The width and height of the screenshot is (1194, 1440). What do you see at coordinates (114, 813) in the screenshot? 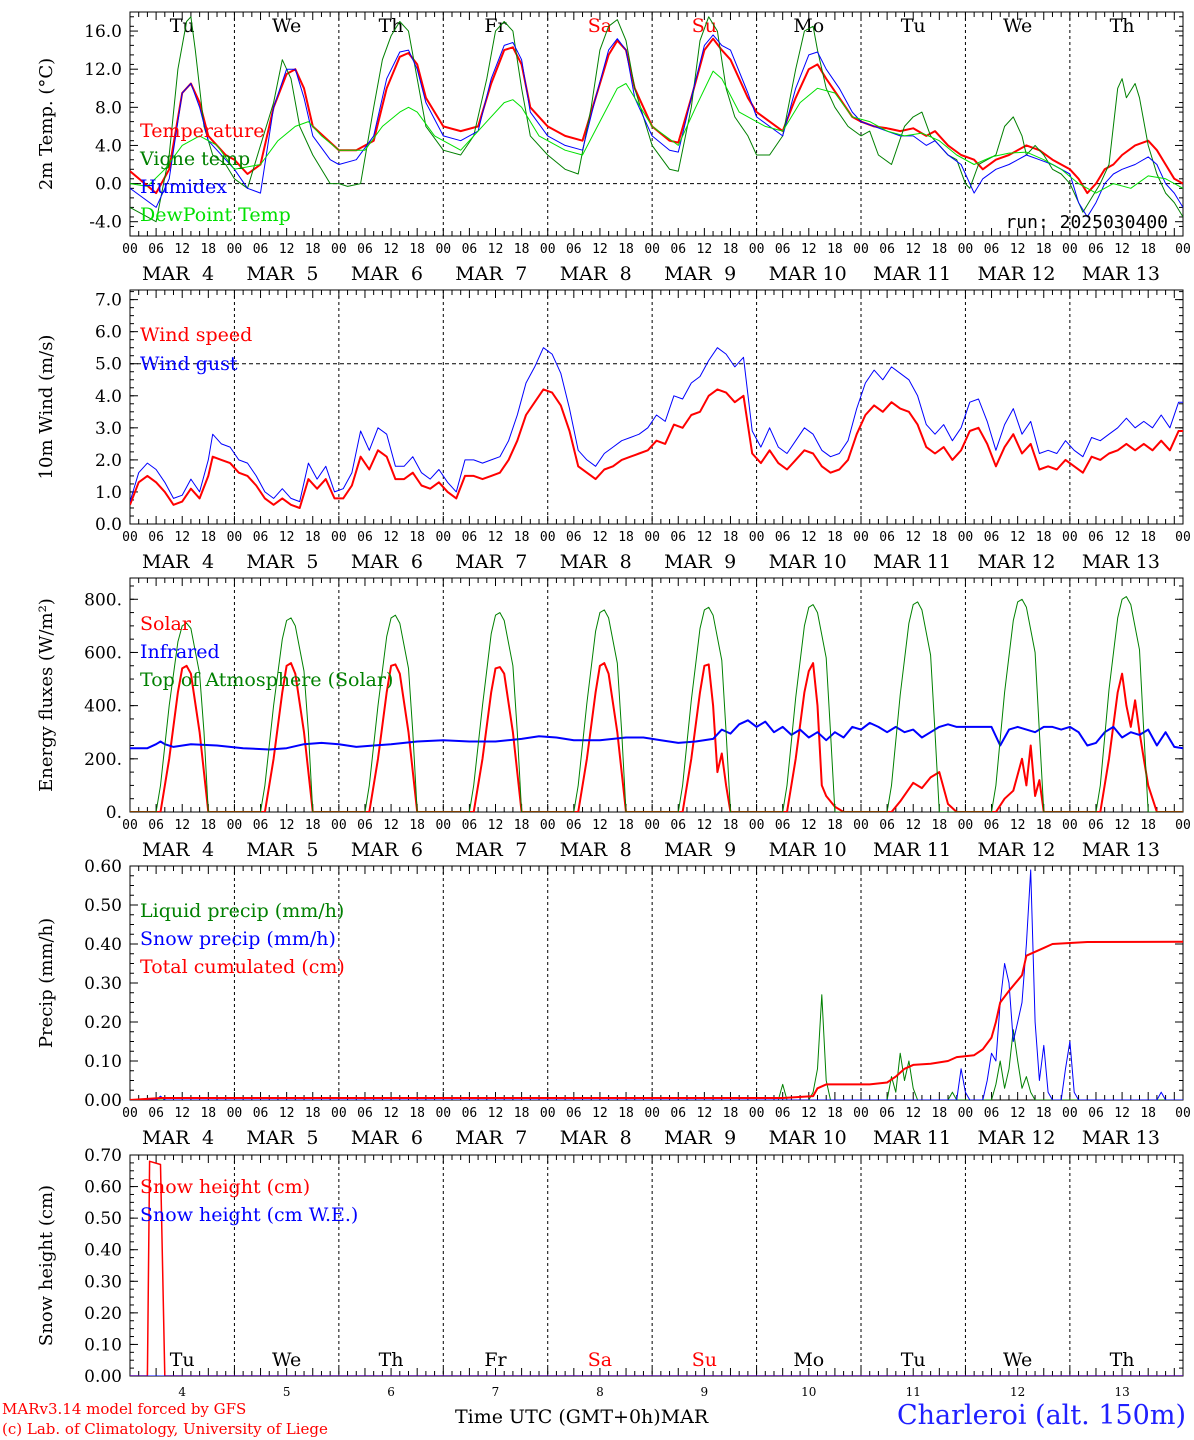
I see `y-tick-label: 0.` at bounding box center [114, 813].